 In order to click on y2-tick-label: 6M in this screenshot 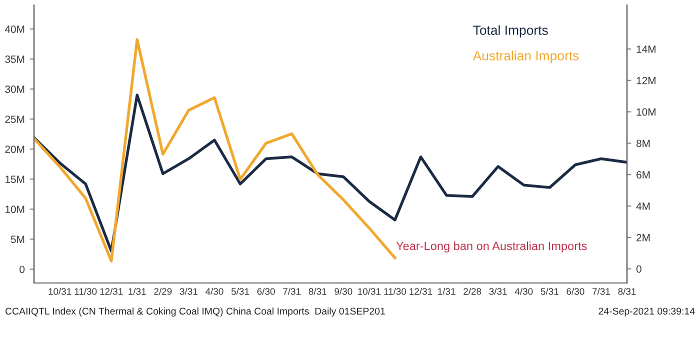, I will do `click(643, 175)`.